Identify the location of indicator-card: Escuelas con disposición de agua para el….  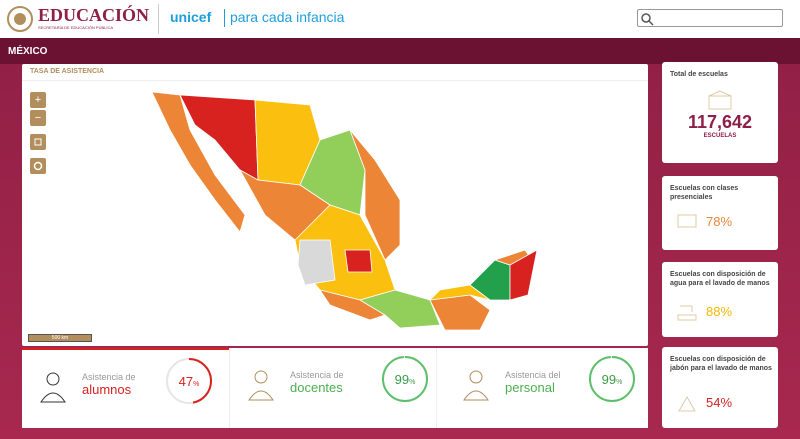
(720, 299).